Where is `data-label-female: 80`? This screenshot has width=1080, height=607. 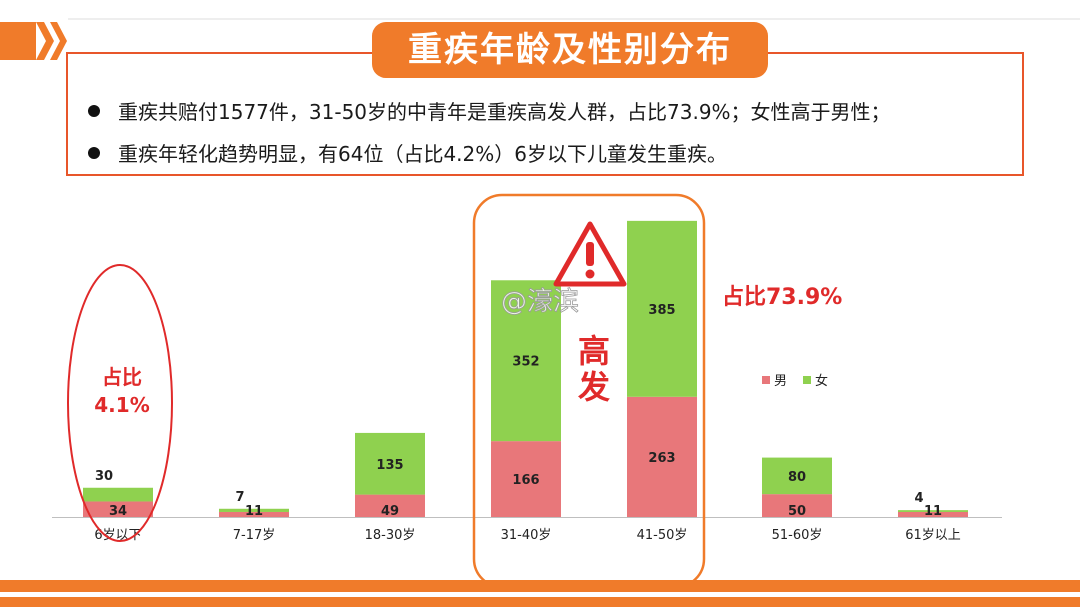 data-label-female: 80 is located at coordinates (797, 477).